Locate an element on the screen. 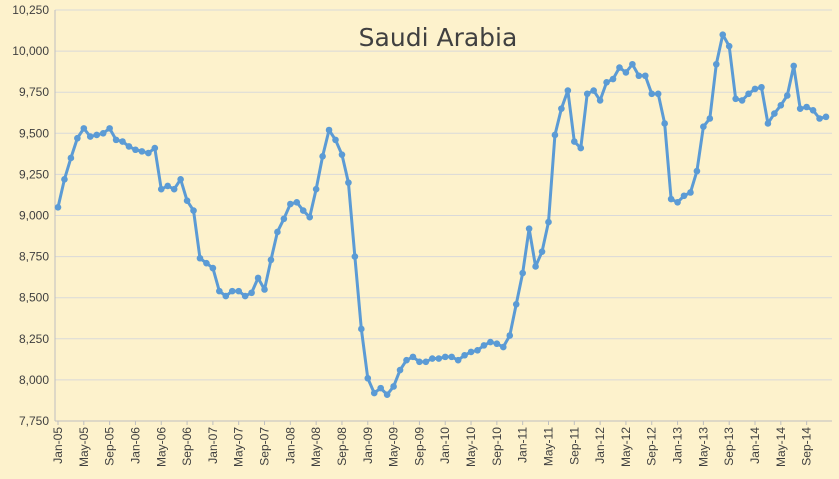  x-tick-label: May-11 is located at coordinates (548, 446).